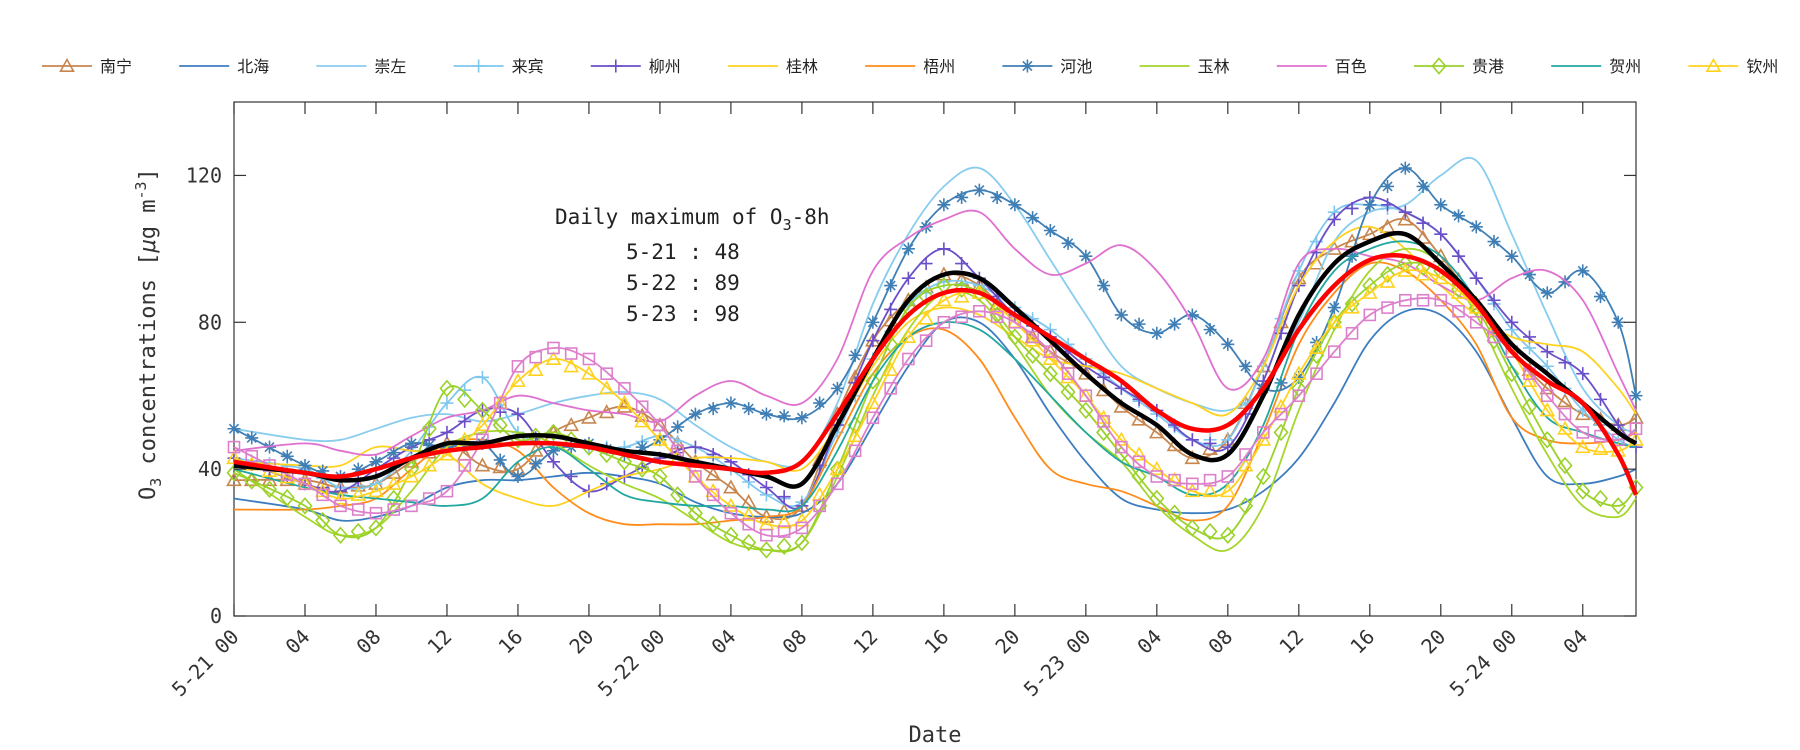  Describe the element at coordinates (631, 663) in the screenshot. I see `x-tick-label: 5-22 00` at that location.